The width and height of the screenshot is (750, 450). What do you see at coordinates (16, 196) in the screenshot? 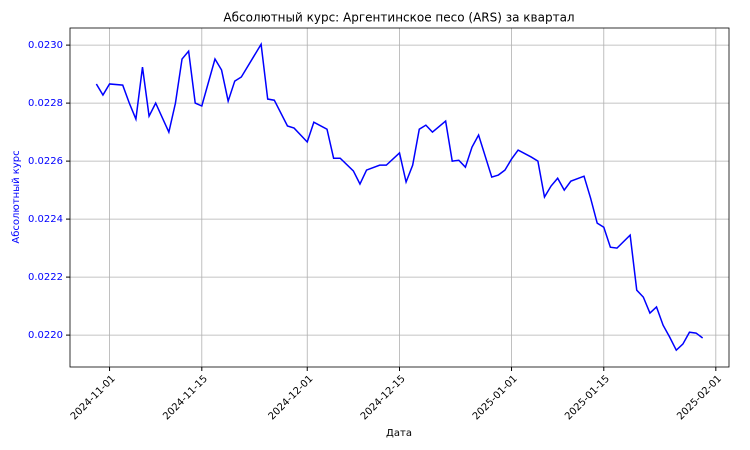
I see `y-axis-label: Абсолютный курс` at bounding box center [16, 196].